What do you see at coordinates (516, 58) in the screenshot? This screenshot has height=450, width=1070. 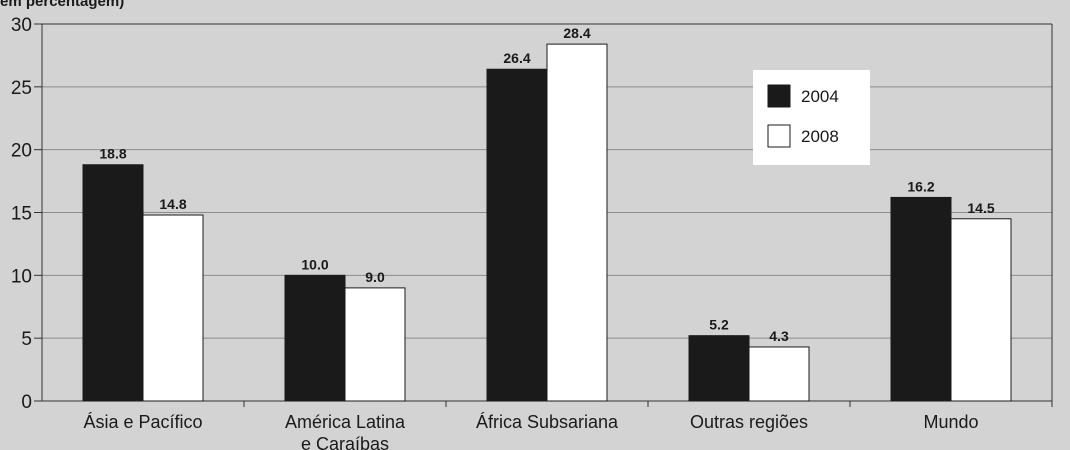 I see `data-label: 26.4` at bounding box center [516, 58].